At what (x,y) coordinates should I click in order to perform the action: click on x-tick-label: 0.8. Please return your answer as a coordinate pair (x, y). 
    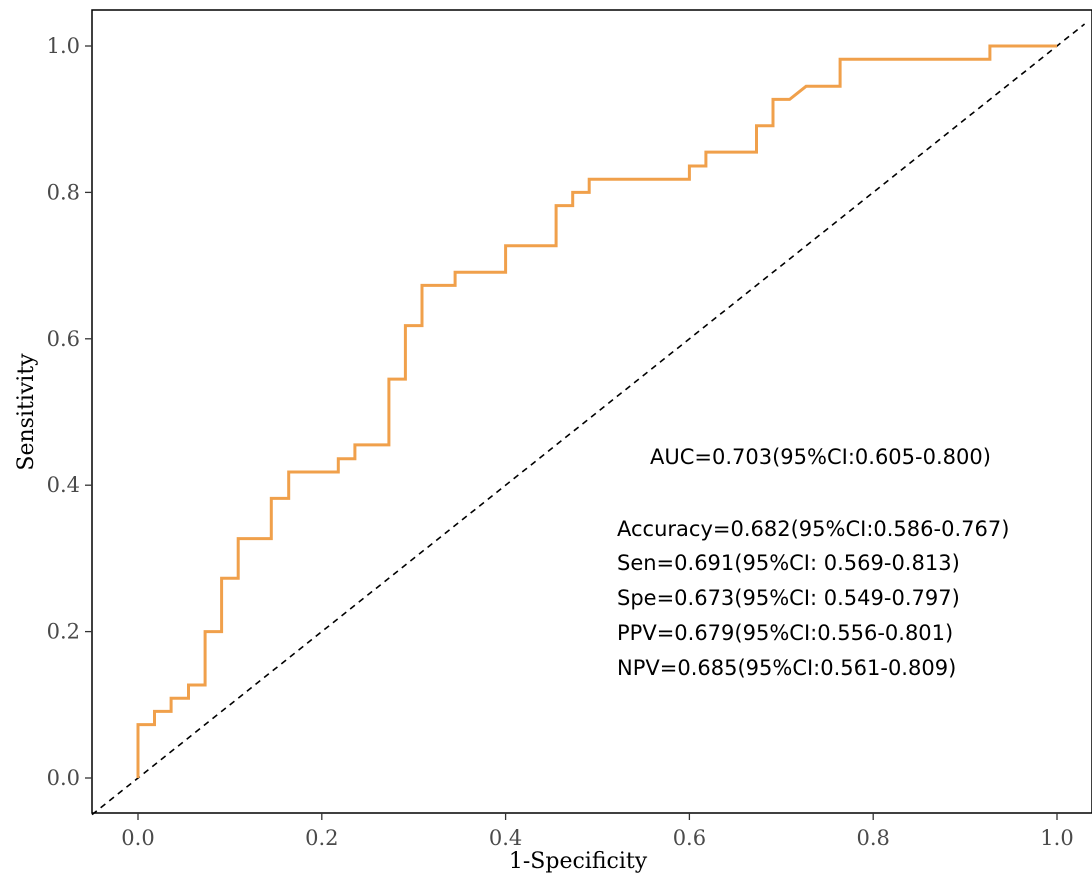
    Looking at the image, I should click on (872, 838).